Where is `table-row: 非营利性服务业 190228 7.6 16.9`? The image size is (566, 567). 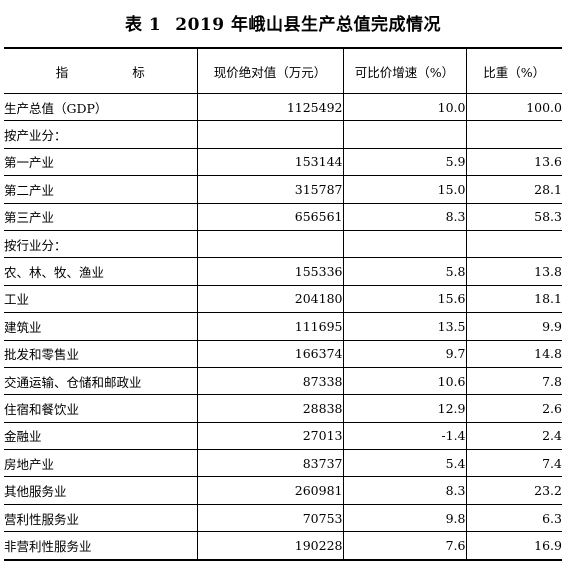
table-row: 非营利性服务业 190228 7.6 16.9 is located at coordinates (283, 546).